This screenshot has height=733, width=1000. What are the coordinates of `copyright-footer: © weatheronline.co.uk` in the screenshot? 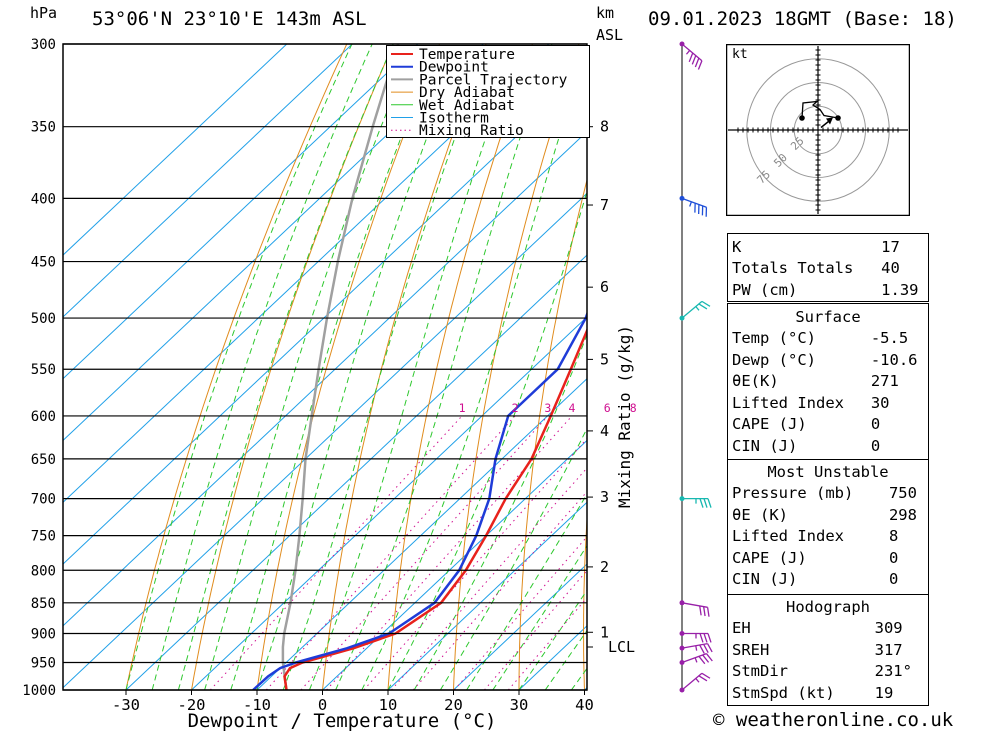 It's located at (833, 720).